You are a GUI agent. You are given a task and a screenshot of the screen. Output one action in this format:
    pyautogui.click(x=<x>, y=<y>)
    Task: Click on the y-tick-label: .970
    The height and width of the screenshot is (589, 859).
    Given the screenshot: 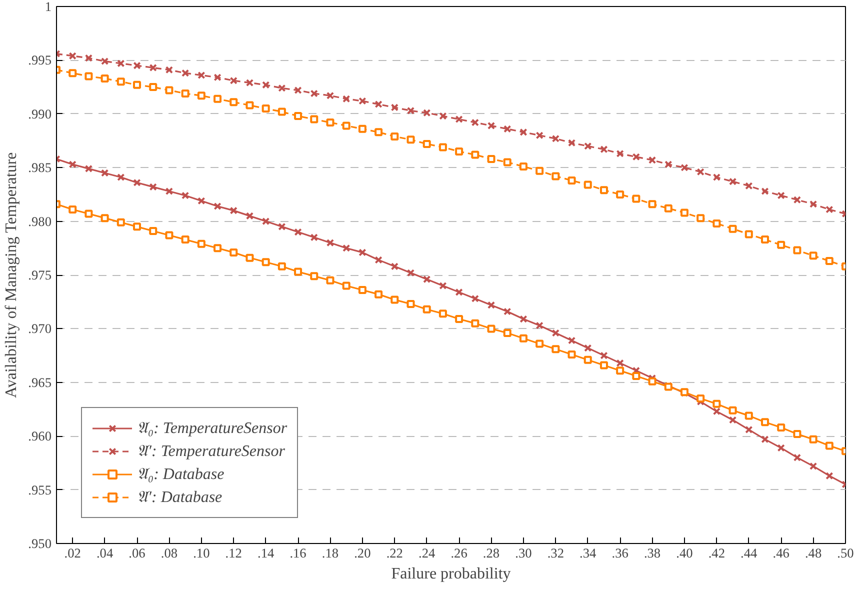 What is the action you would take?
    pyautogui.click(x=40, y=328)
    